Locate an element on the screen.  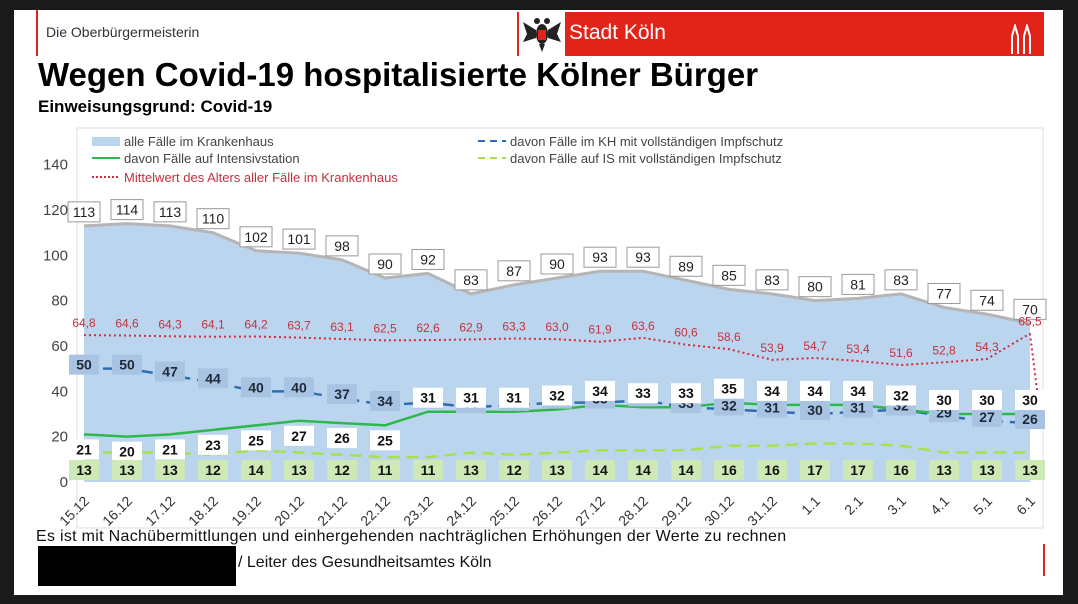
label-age-mean: 65,5 is located at coordinates (1030, 322).